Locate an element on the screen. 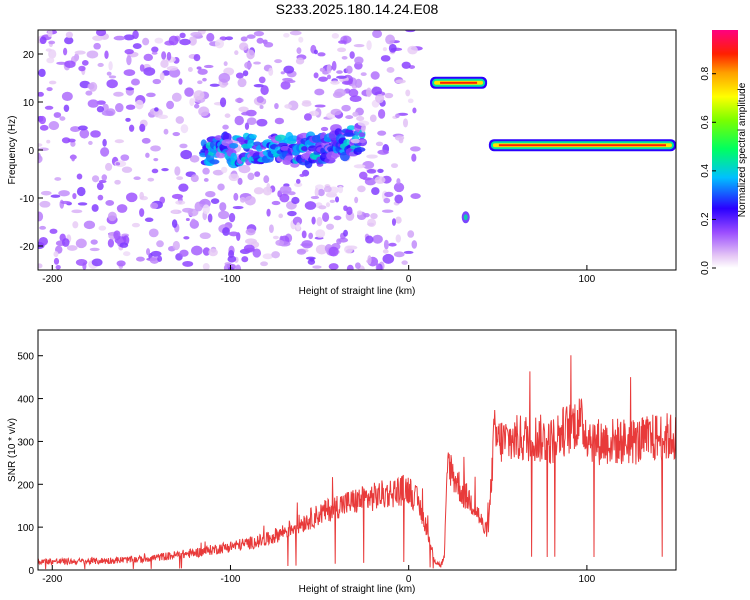  snr-x-tick-label: -100 is located at coordinates (230, 579).